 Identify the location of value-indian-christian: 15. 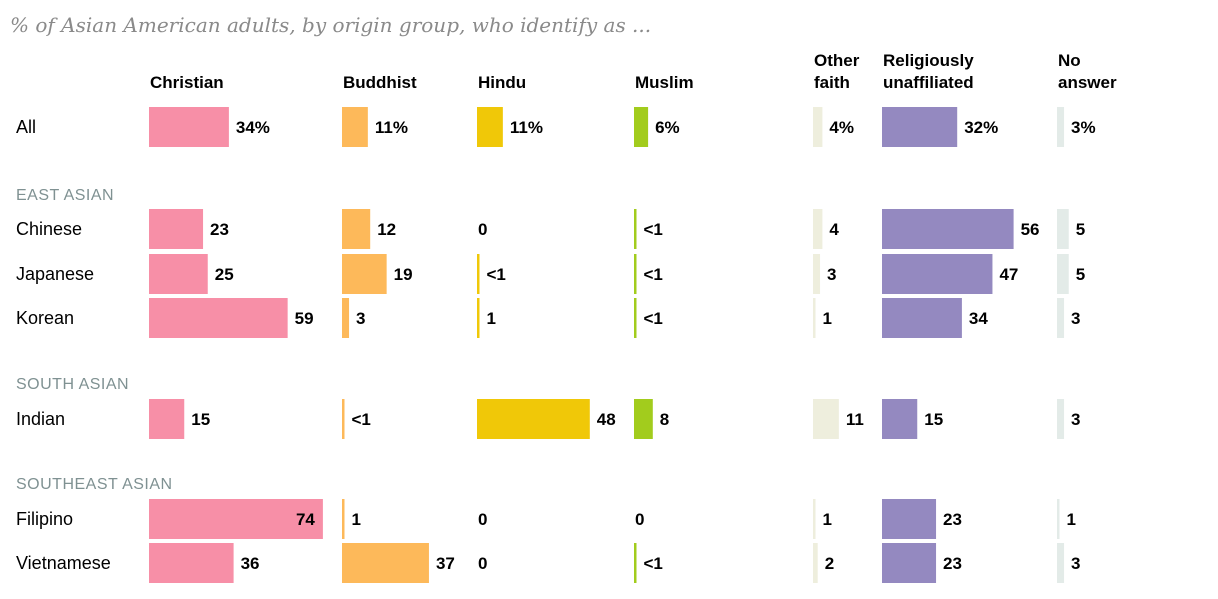
(200, 419).